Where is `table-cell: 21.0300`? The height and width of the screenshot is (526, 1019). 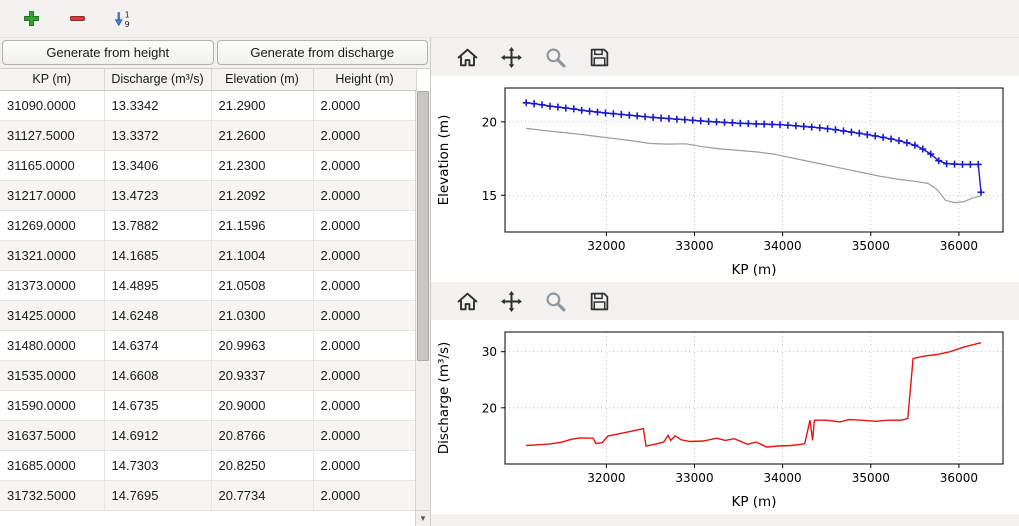
table-cell: 21.0300 is located at coordinates (262, 315).